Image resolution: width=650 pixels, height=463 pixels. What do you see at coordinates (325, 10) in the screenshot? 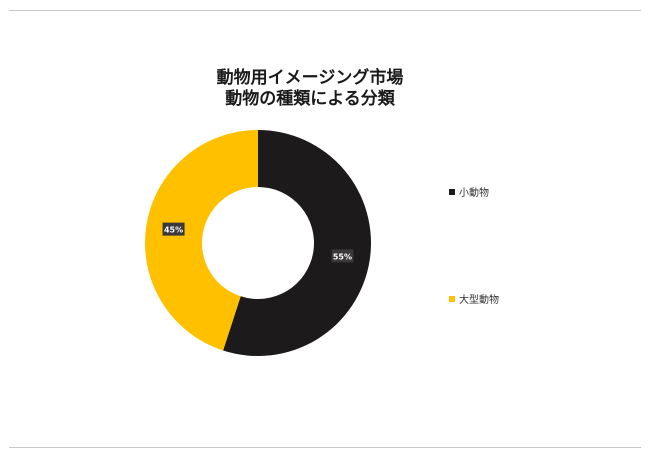
I see `top-divider` at bounding box center [325, 10].